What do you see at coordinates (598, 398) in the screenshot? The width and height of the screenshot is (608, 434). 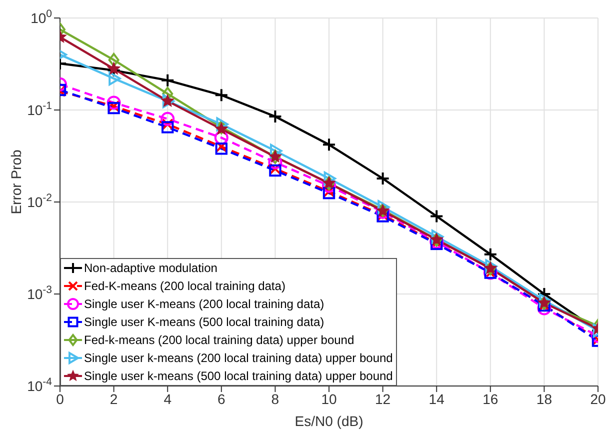 I see `x-tick-label: 20` at bounding box center [598, 398].